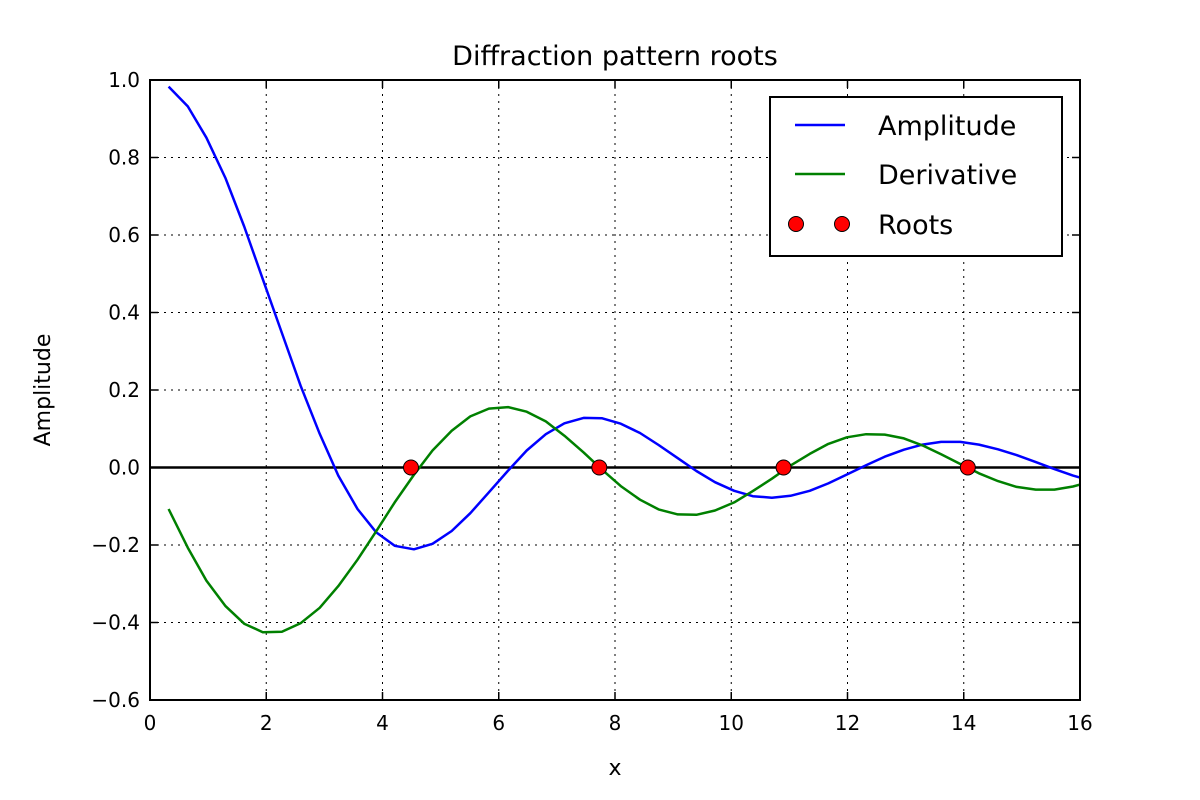 The height and width of the screenshot is (800, 1200). Describe the element at coordinates (124, 390) in the screenshot. I see `y-tick-label: 0.2` at that location.